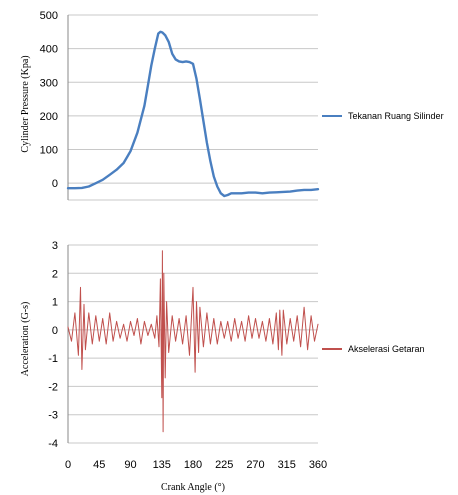 The image size is (458, 495). Describe the element at coordinates (68, 465) in the screenshot. I see `acceleration-x-tick-label: 0` at that location.